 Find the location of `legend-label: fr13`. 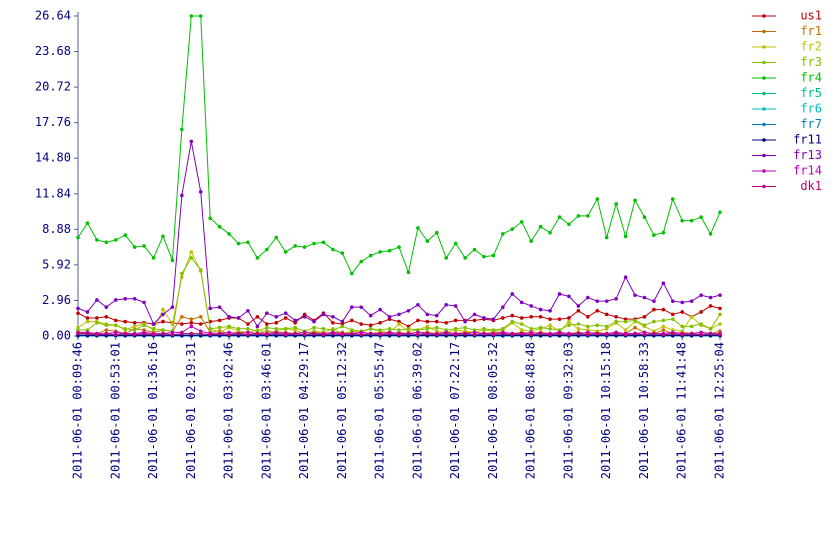

legend-label: fr13 is located at coordinates (807, 155).